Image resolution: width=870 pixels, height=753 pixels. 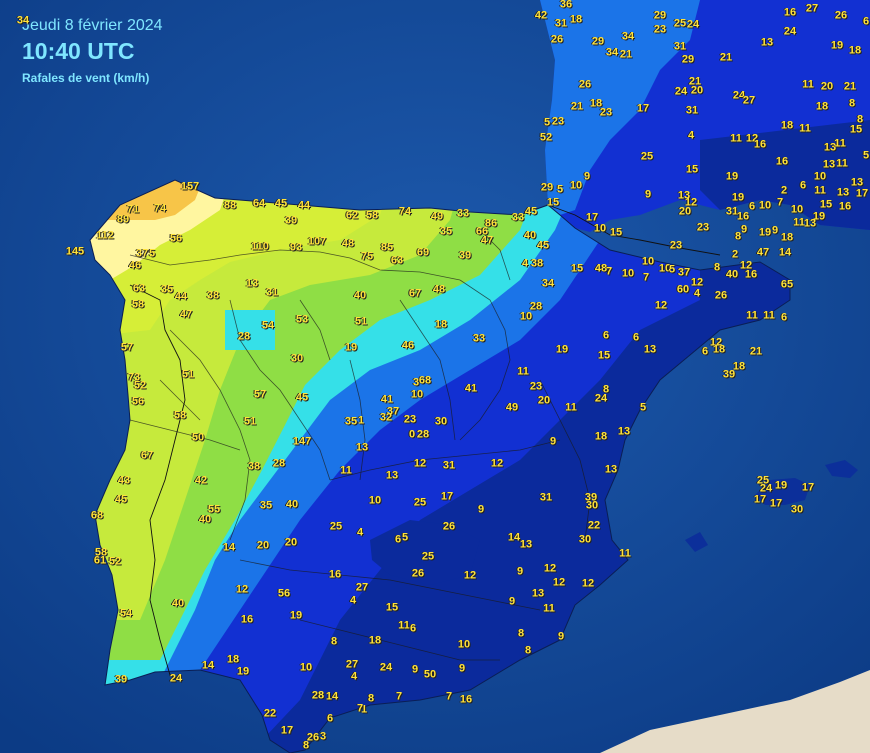 I want to click on station-gust-label: 2, so click(x=784, y=190).